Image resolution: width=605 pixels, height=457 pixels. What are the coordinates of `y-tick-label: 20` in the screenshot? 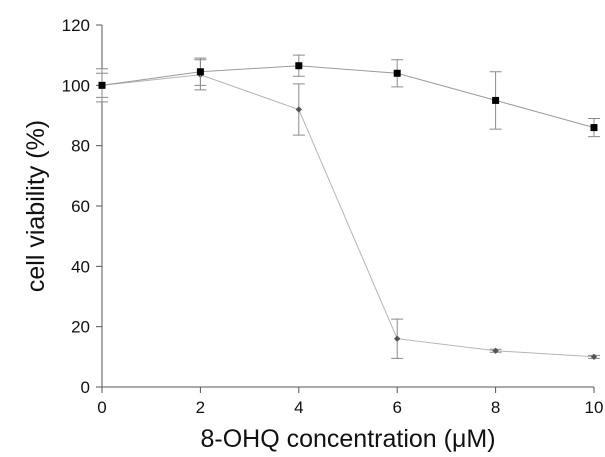 It's located at (80, 327).